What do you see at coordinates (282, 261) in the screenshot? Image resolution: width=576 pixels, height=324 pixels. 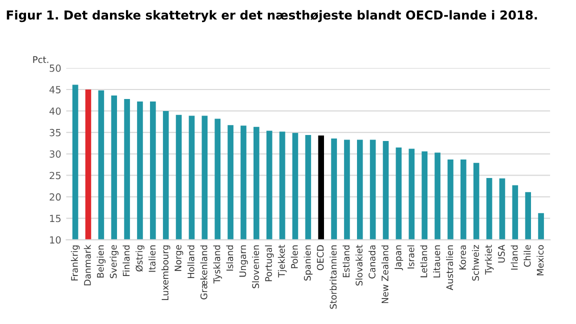 I see `x-tick-label: Tjekket` at bounding box center [282, 261].